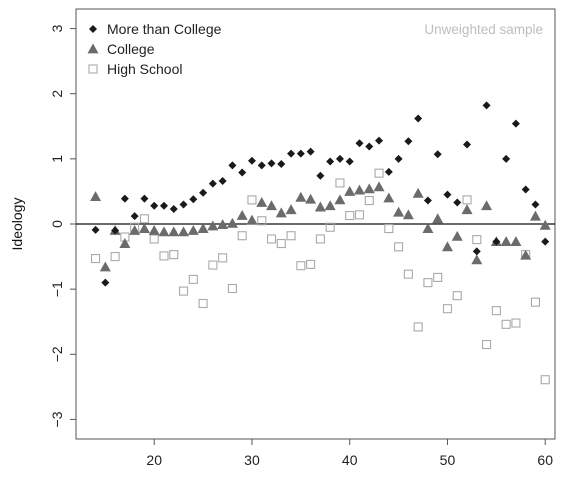 The height and width of the screenshot is (481, 563). What do you see at coordinates (57, 159) in the screenshot?
I see `y-tick-label: 1` at bounding box center [57, 159].